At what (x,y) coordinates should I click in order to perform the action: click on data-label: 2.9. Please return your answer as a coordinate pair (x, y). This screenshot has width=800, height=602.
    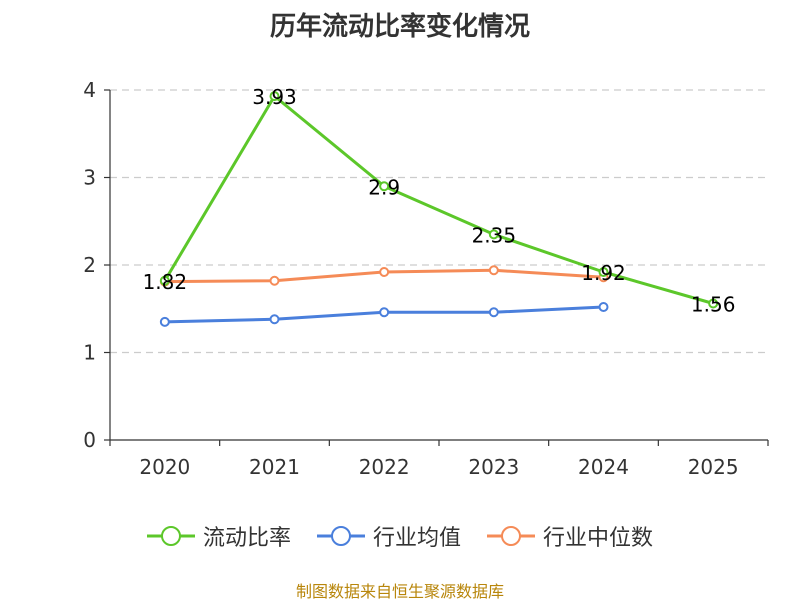
    Looking at the image, I should click on (384, 187).